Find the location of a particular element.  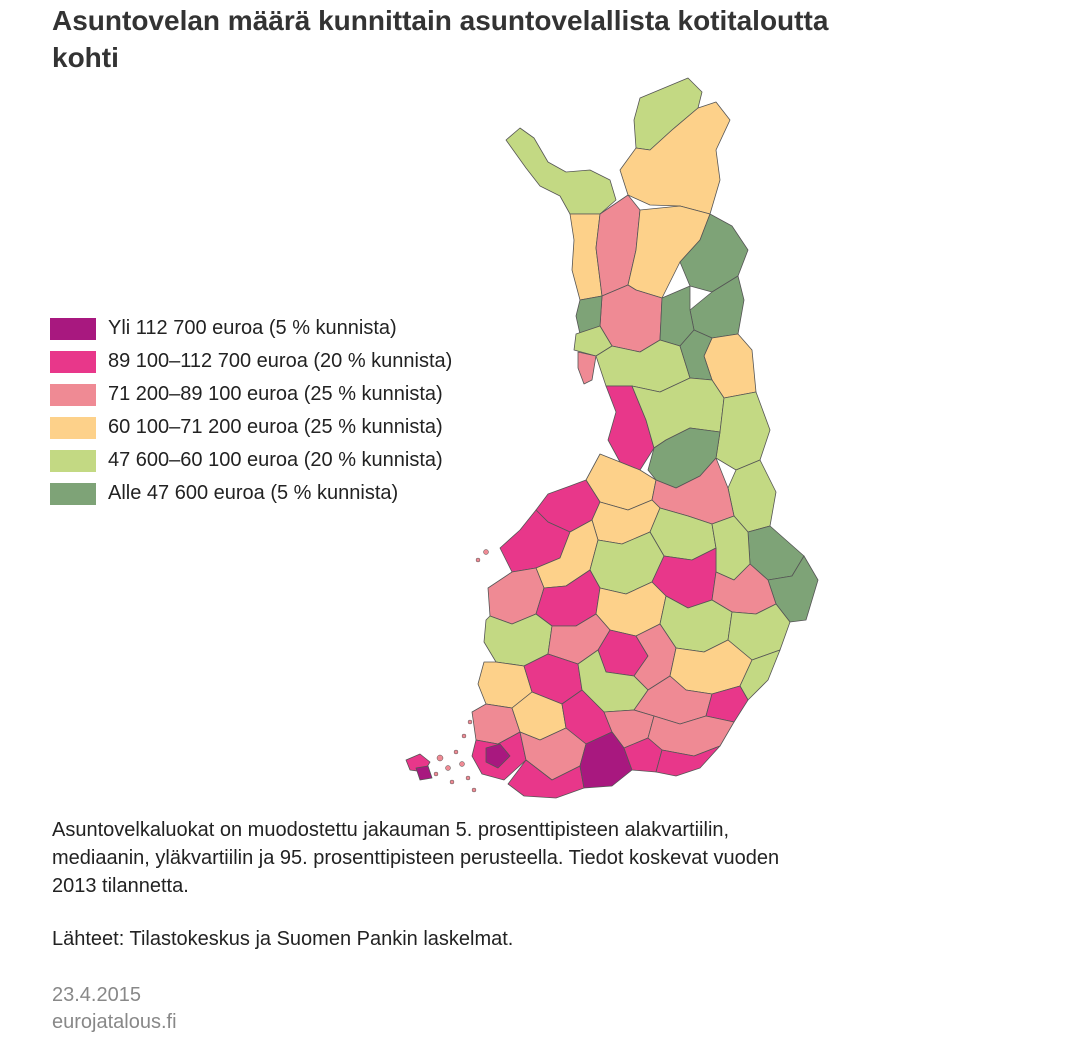

region-n-center is located at coordinates (669, 252).